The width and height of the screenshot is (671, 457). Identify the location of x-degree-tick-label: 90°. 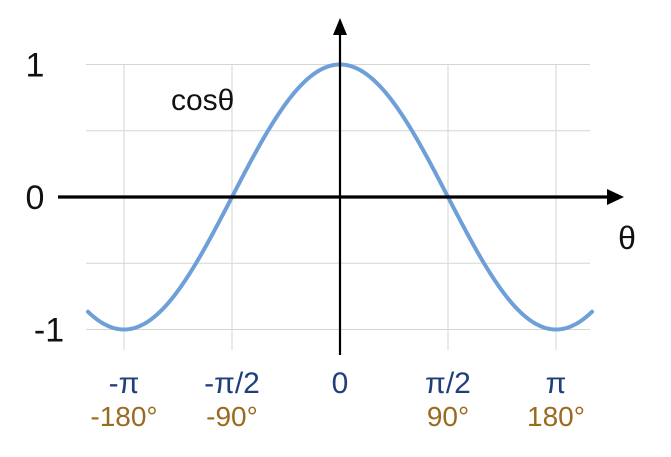
(448, 416).